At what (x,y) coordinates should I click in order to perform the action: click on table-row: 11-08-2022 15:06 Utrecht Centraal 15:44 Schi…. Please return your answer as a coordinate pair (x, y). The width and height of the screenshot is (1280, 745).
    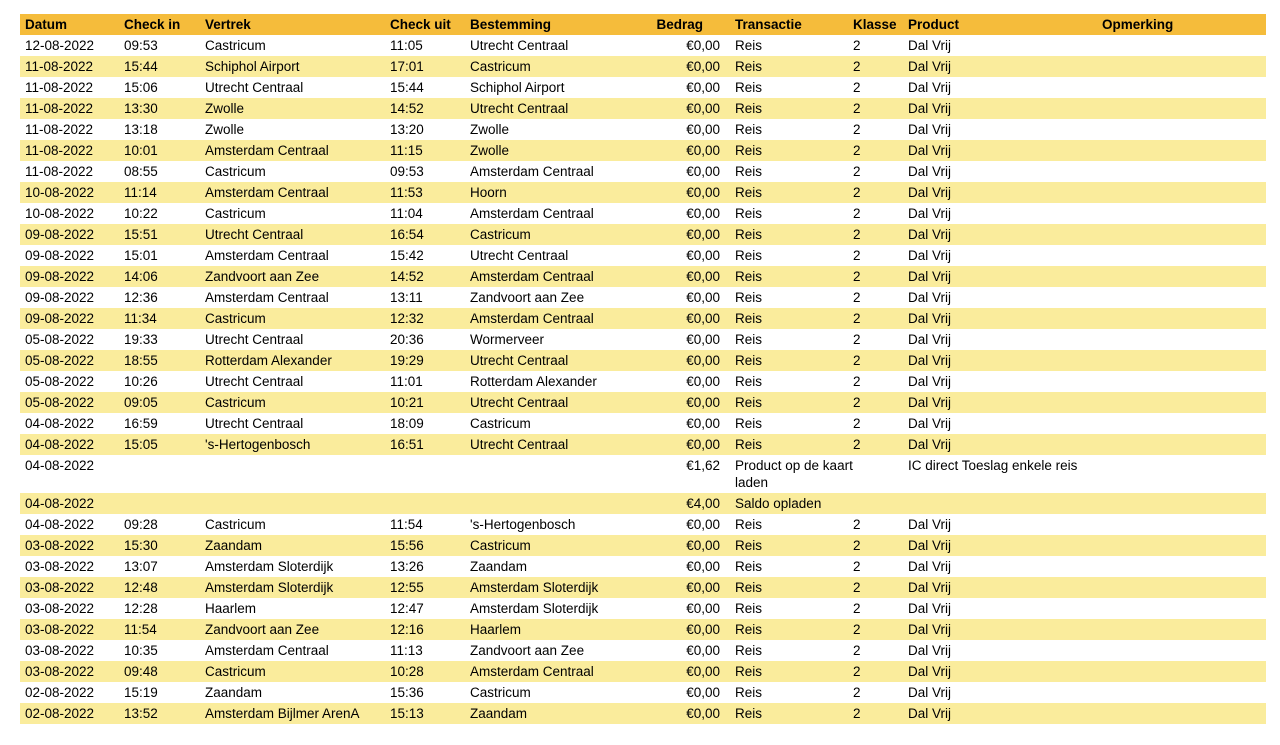
    Looking at the image, I should click on (643, 87).